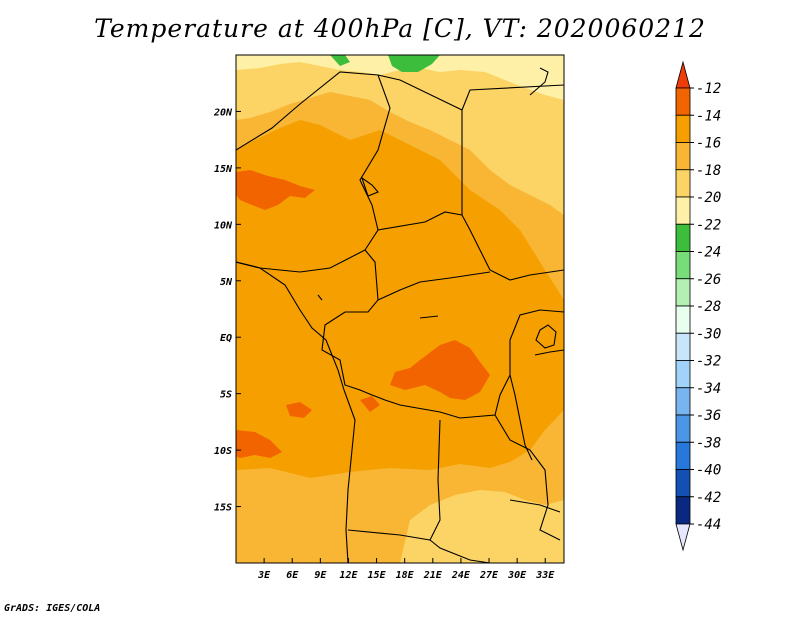 This screenshot has height=618, width=800. I want to click on field-warm-patch-atlantic, so click(299, 410).